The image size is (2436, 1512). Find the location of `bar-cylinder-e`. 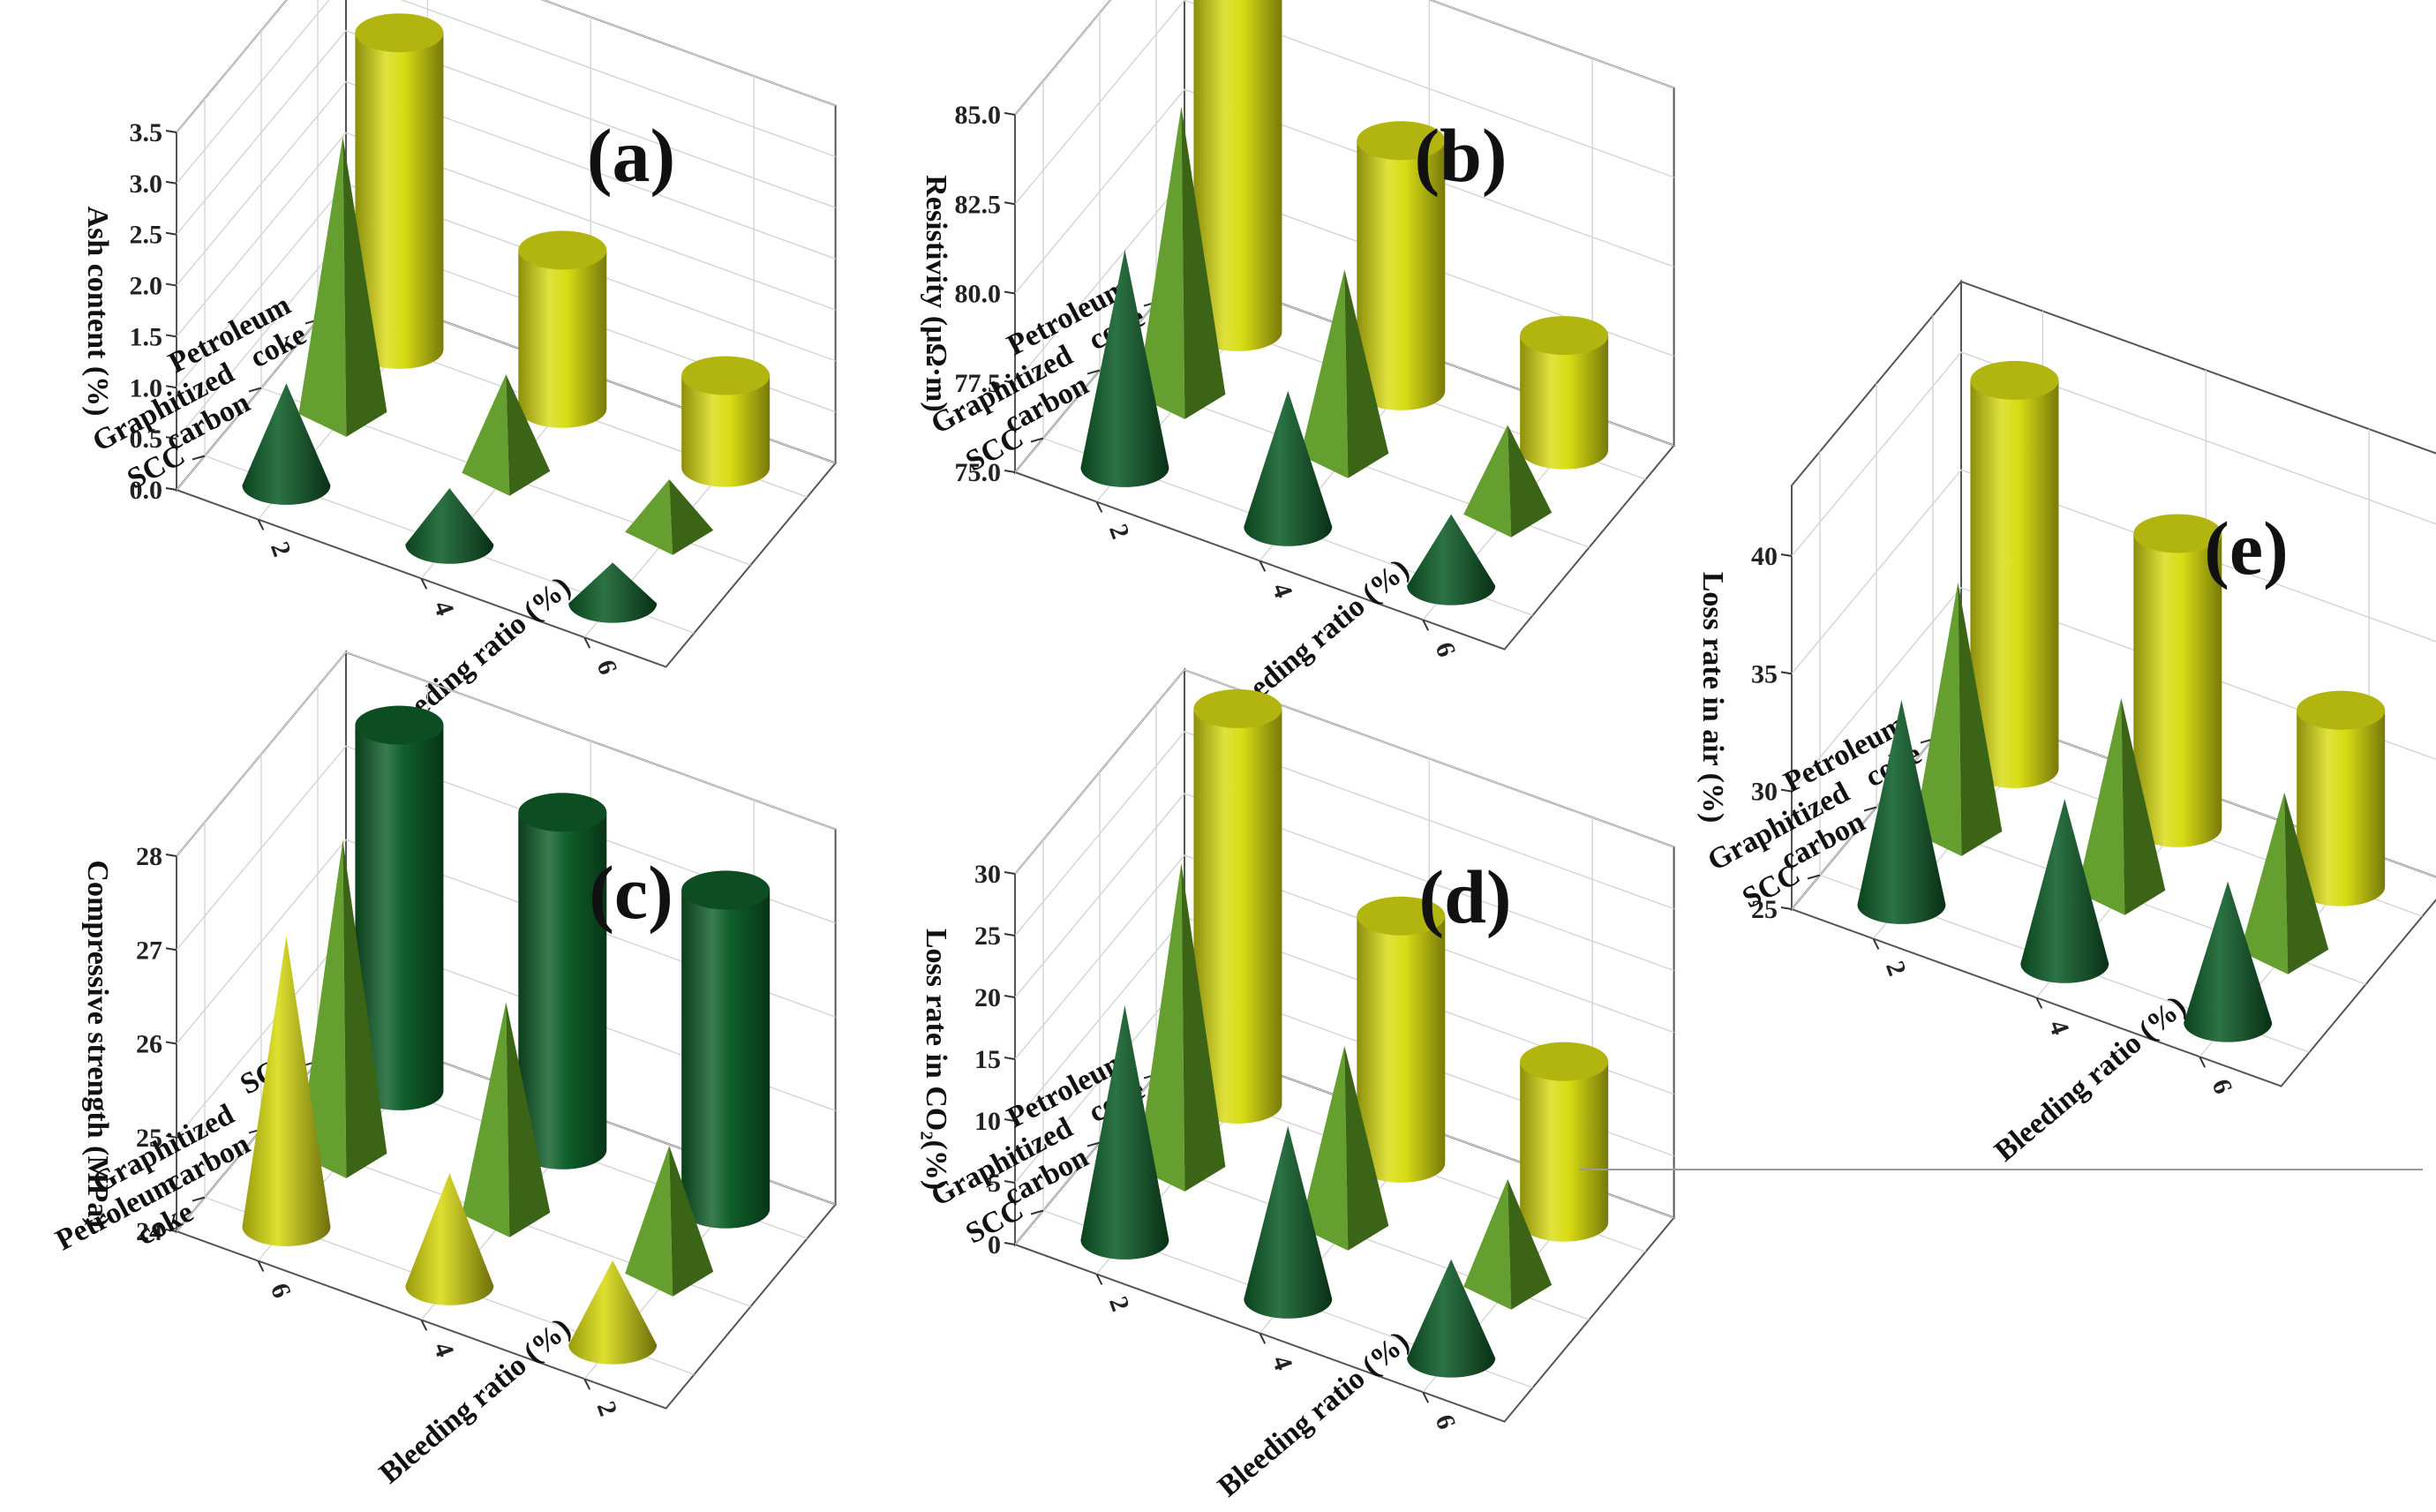

bar-cylinder-e is located at coordinates (2177, 680).